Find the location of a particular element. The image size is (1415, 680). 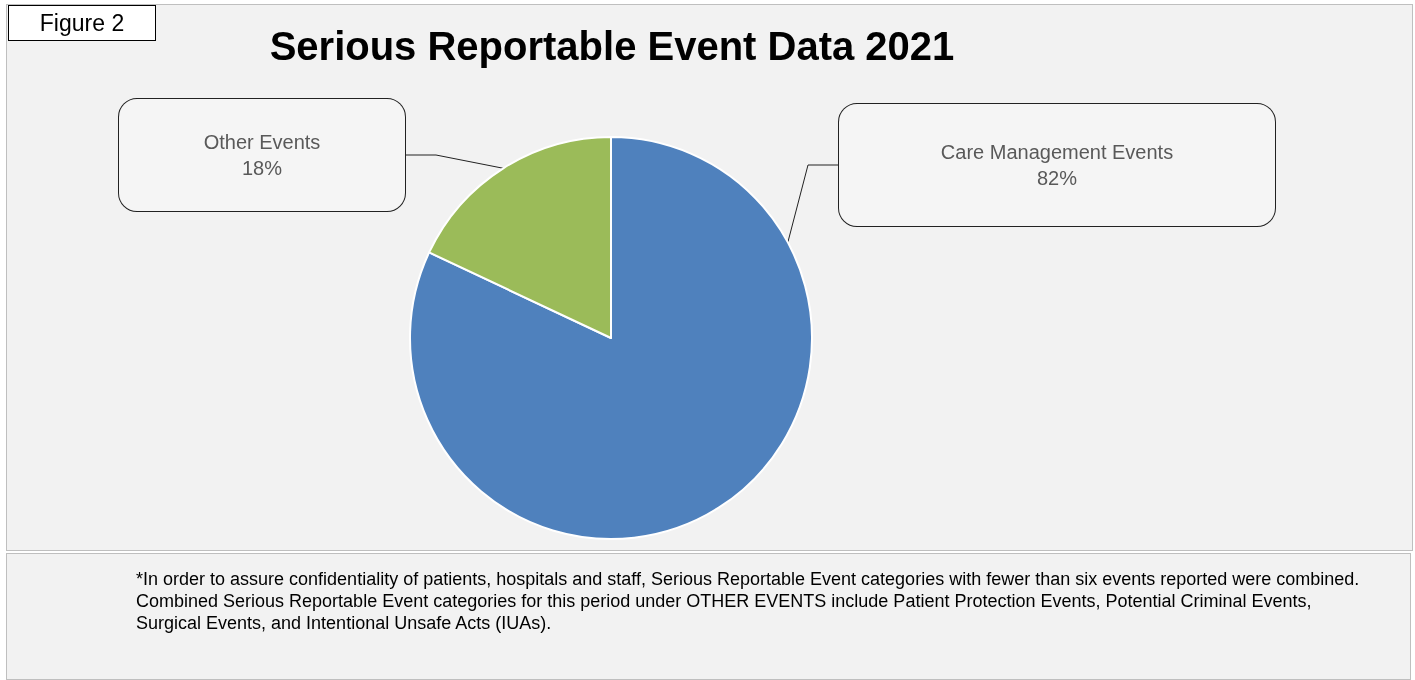

data-label: 18% is located at coordinates (262, 168).